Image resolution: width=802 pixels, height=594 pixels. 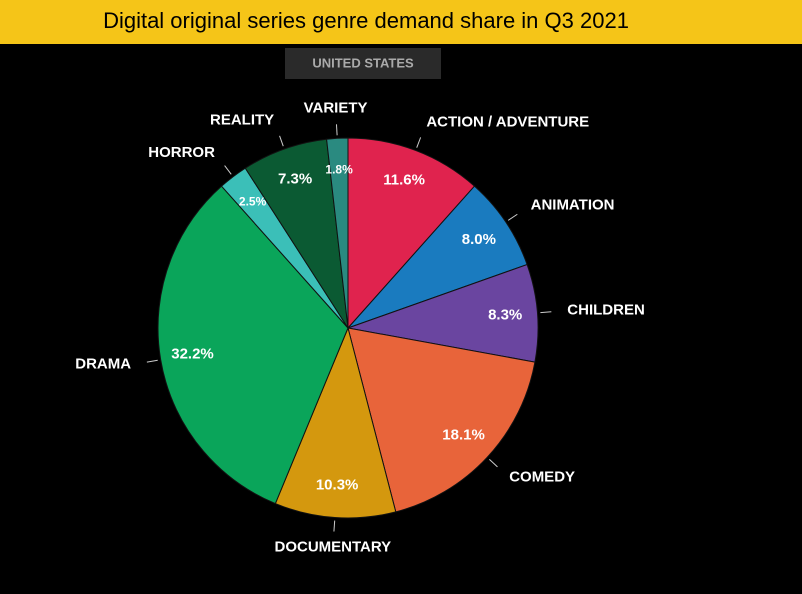 I want to click on value-label: 1.8%, so click(x=339, y=170).